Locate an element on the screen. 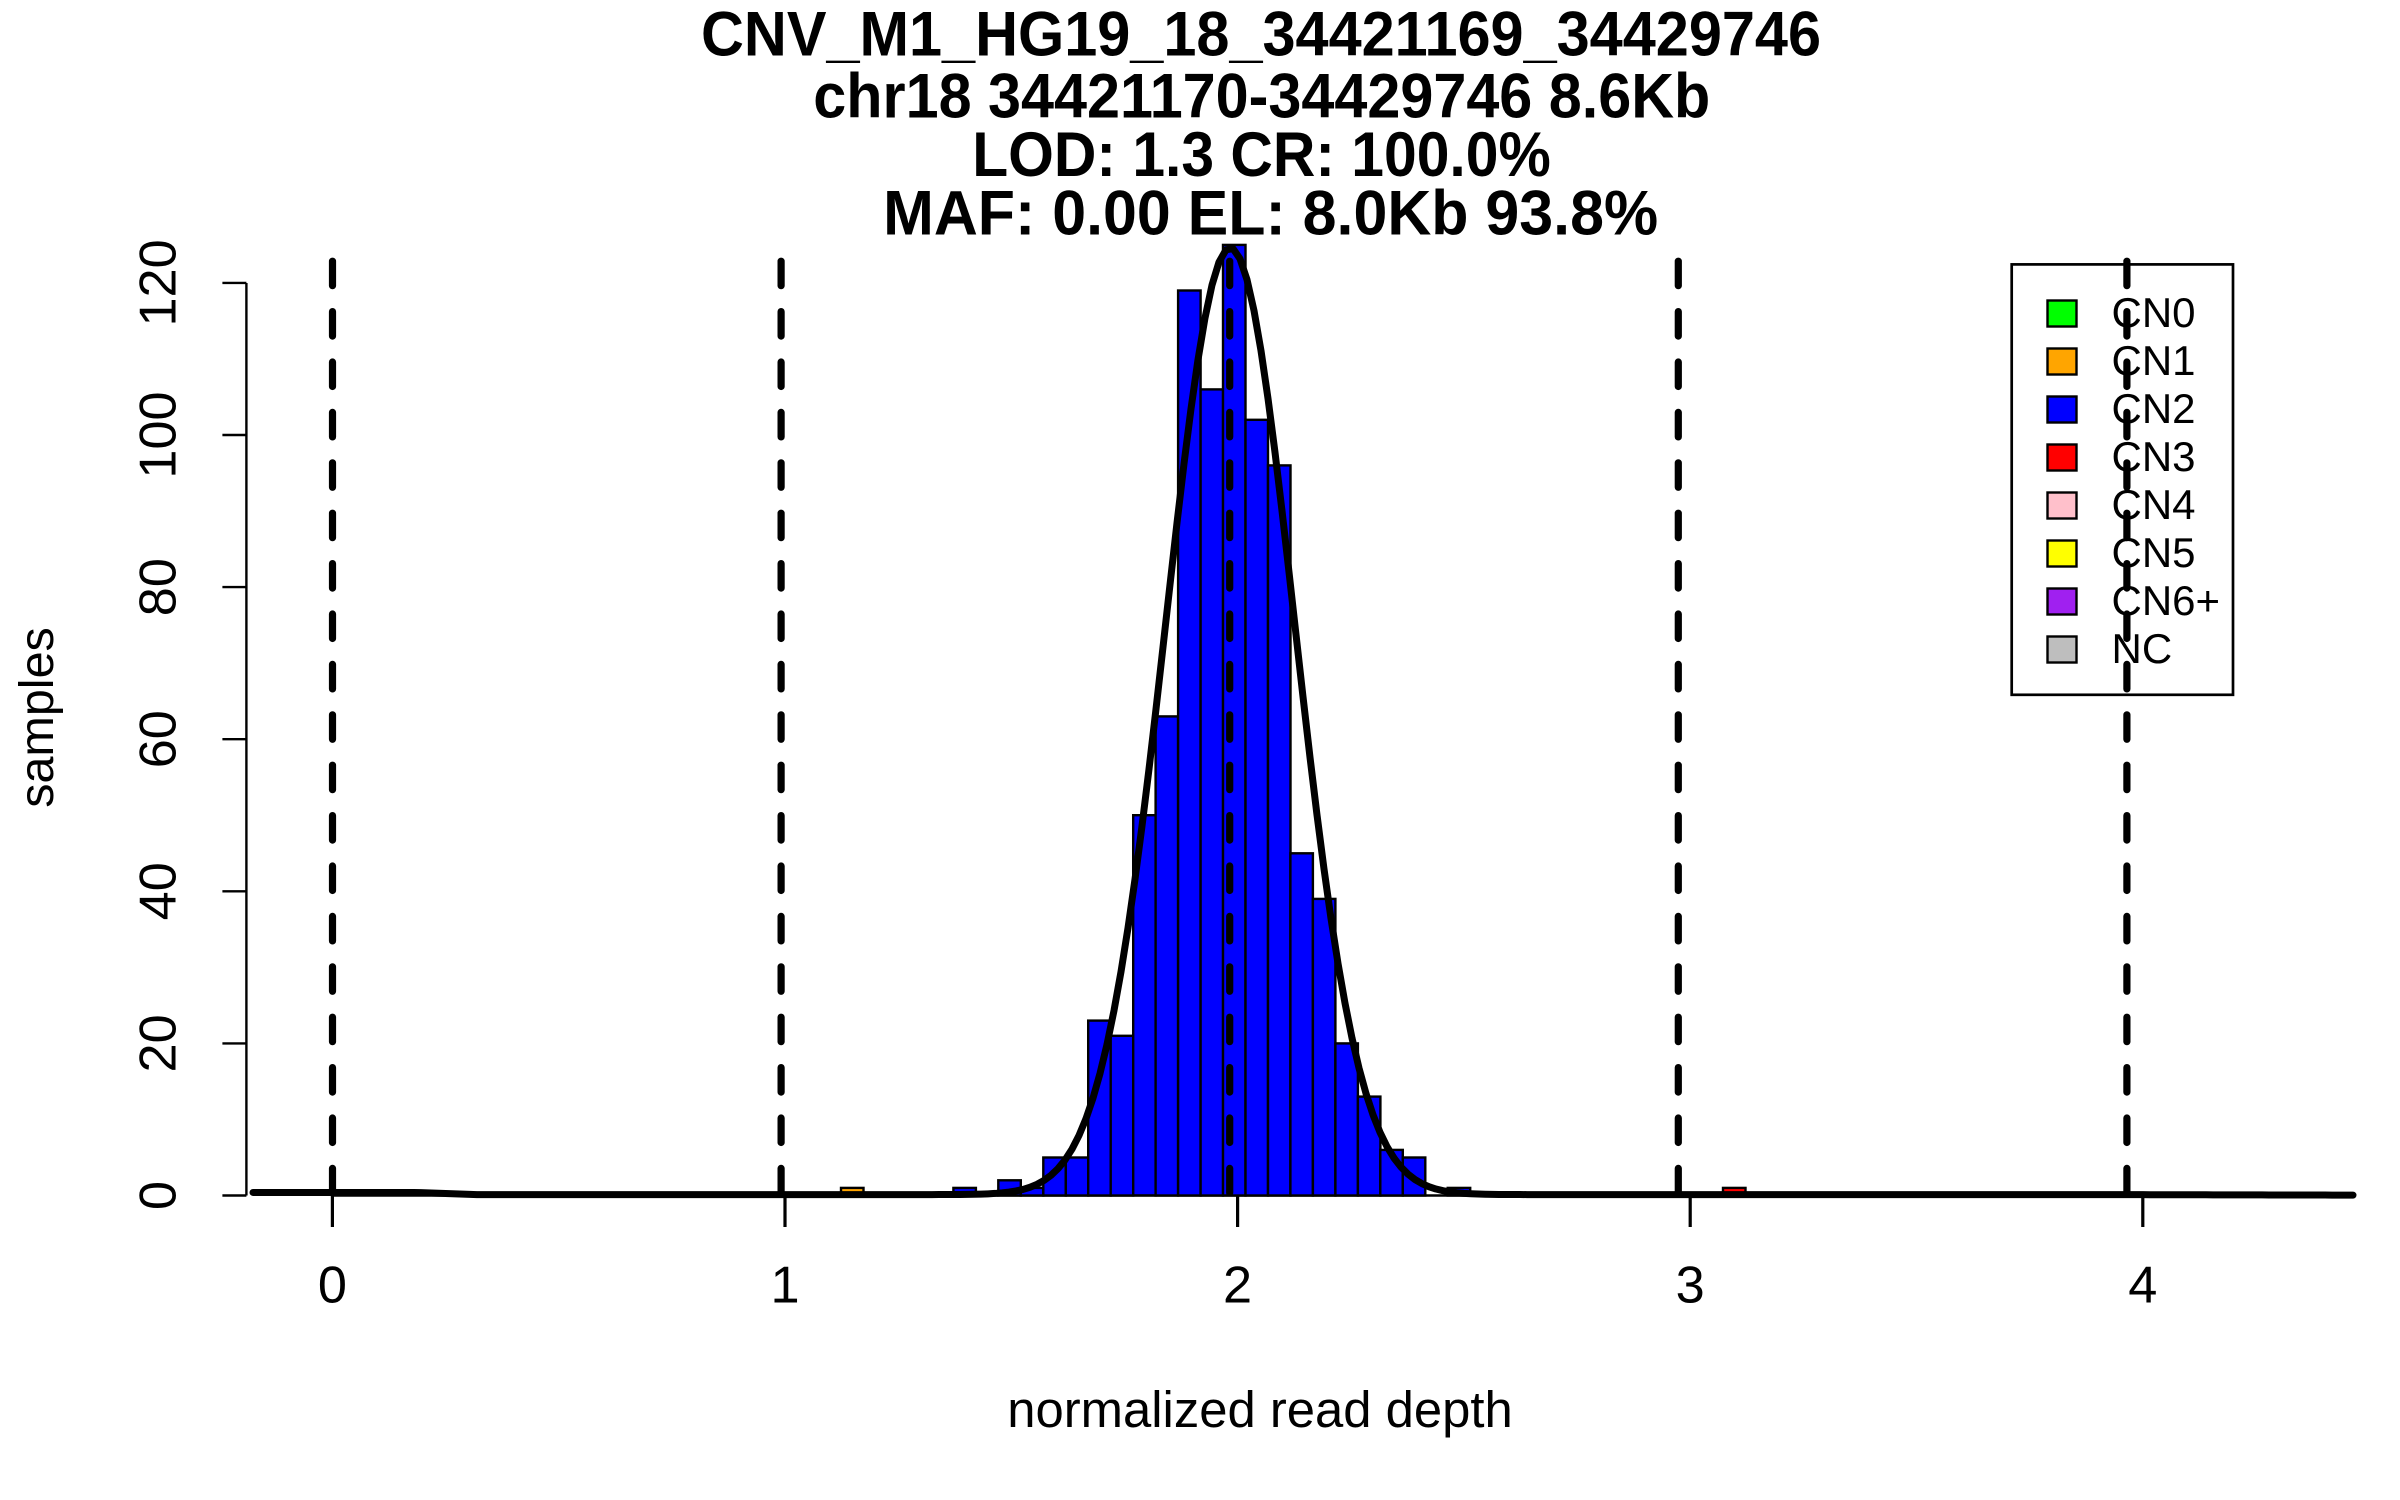 Image resolution: width=2400 pixels, height=1500 pixels. svg-text: 4 is located at coordinates (2142, 1286).